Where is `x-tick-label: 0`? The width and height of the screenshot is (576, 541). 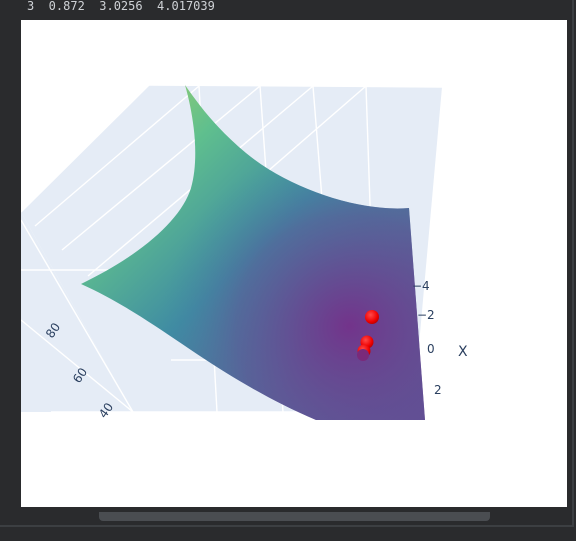
x-tick-label: 0 is located at coordinates (431, 349).